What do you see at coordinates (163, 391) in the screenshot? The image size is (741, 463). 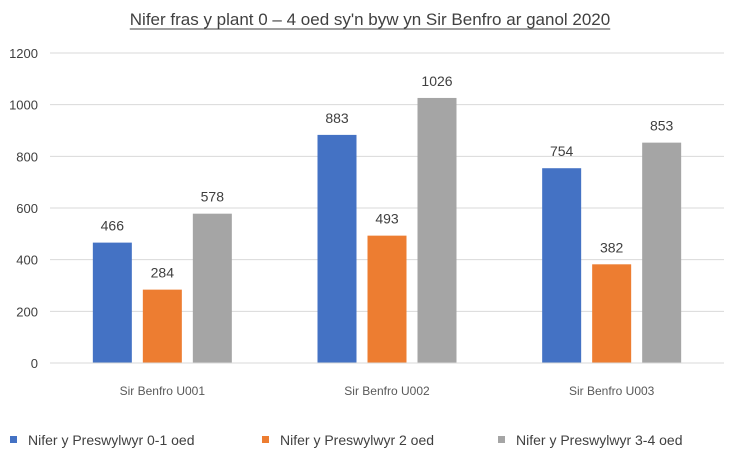 I see `x-category-label: Sir Benfro U001` at bounding box center [163, 391].